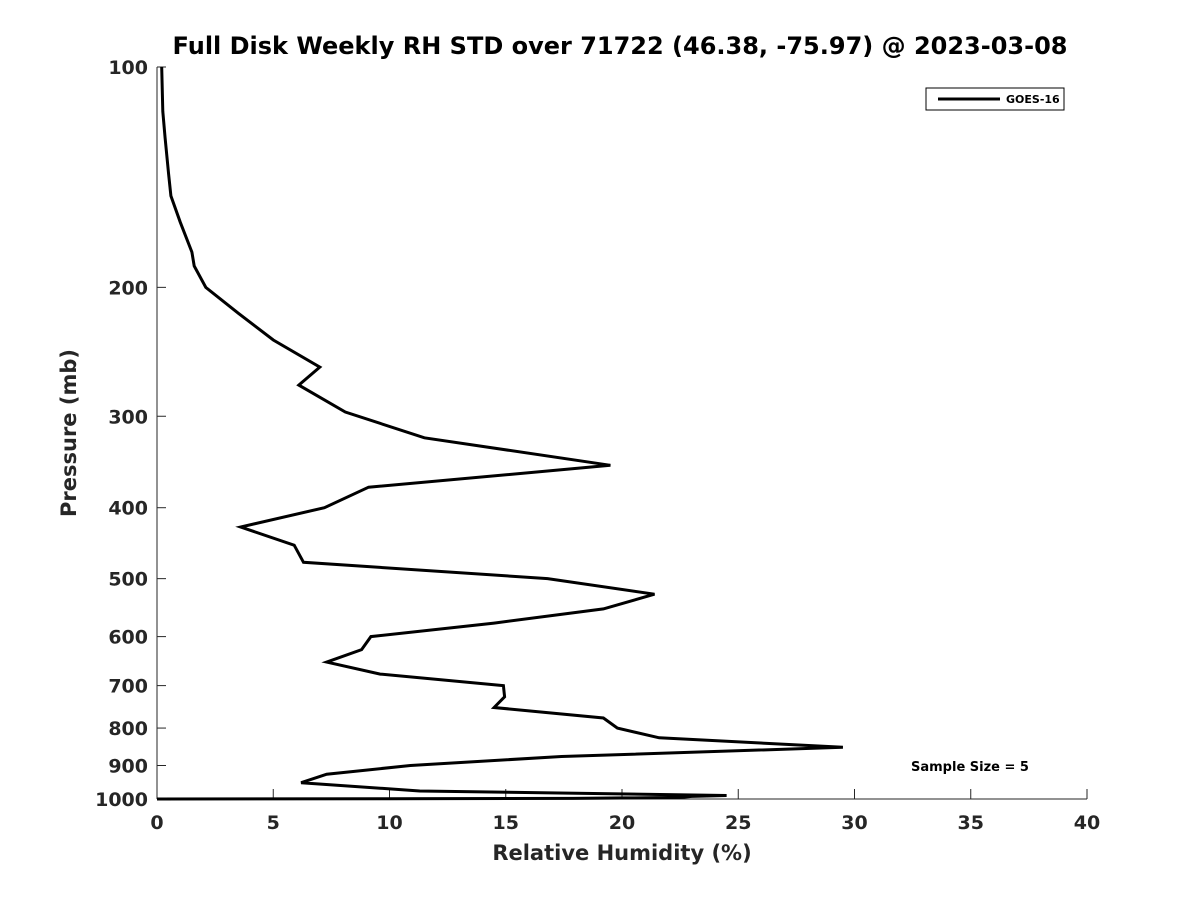 This screenshot has width=1200, height=900. What do you see at coordinates (128, 729) in the screenshot?
I see `y-tick-label: 800` at bounding box center [128, 729].